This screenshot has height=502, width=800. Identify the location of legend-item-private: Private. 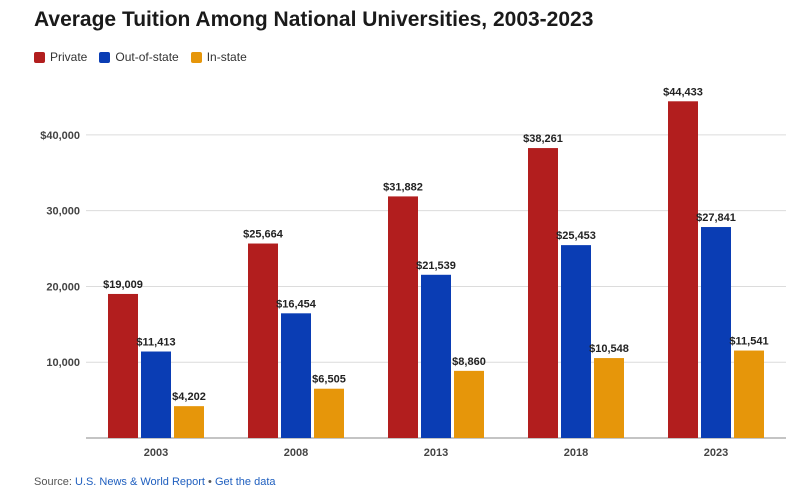
(60, 57).